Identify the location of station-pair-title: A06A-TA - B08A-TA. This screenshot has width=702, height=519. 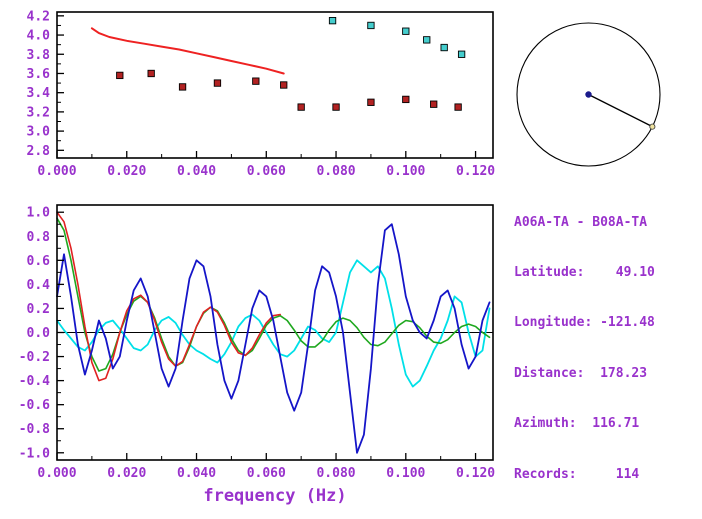
(581, 222).